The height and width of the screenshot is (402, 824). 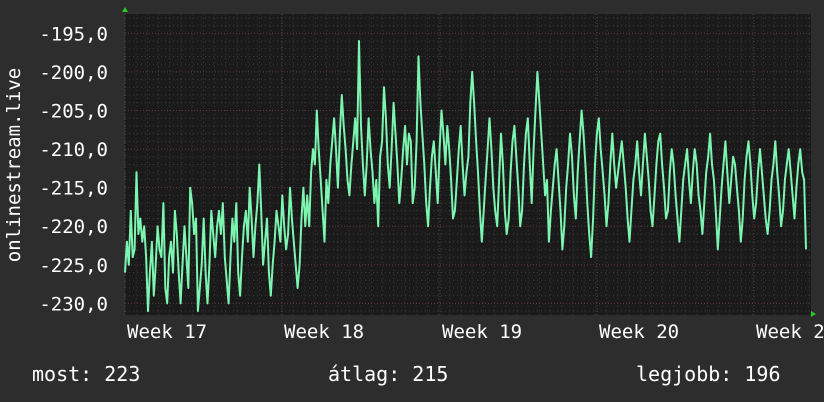 I want to click on y-axis-label: onlinestream.live, so click(x=14, y=165).